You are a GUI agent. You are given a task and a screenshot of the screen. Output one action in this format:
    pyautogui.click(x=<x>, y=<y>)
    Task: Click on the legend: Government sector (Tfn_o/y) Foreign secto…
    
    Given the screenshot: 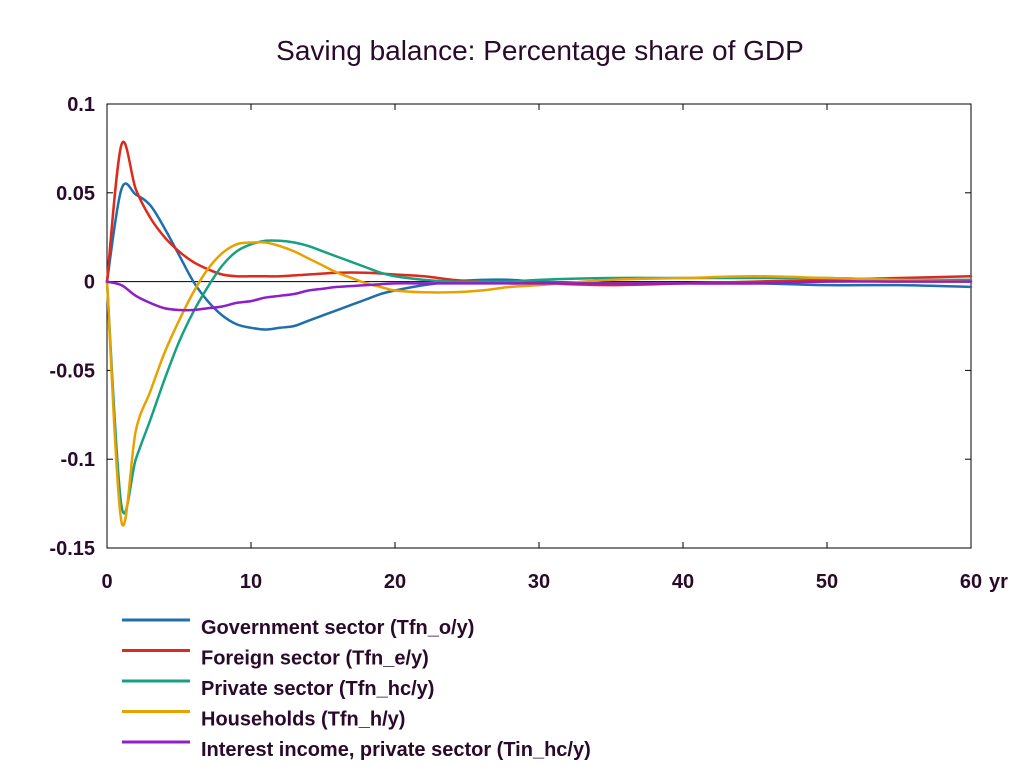 What is the action you would take?
    pyautogui.click(x=356, y=689)
    